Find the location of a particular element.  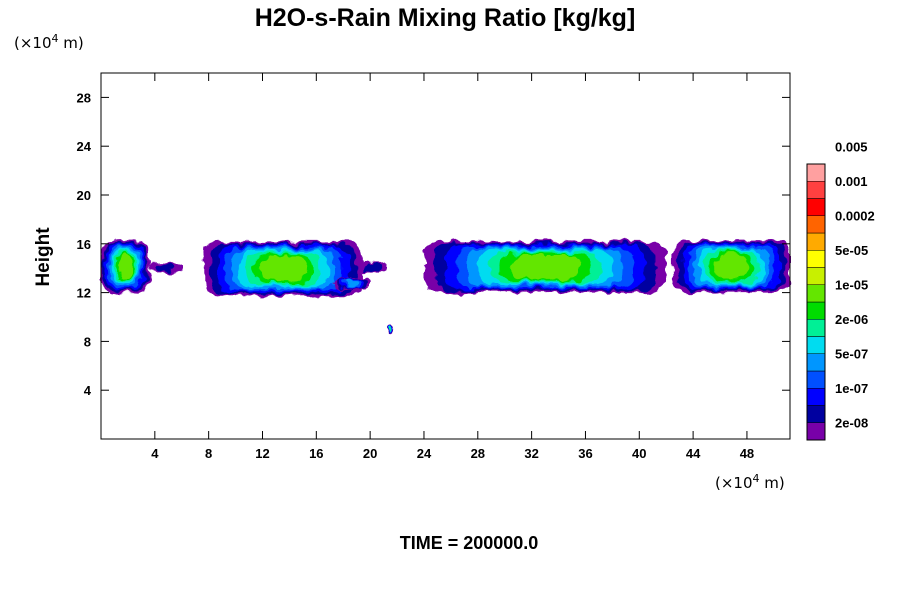

colorbar-label: 2e-08 is located at coordinates (851, 422).